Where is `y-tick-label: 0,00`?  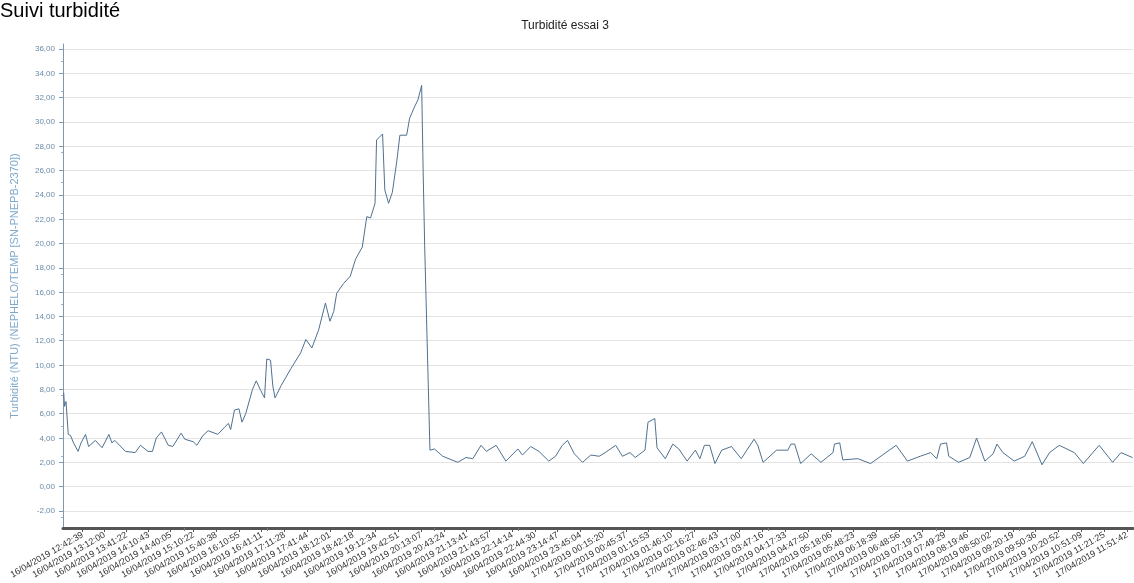 y-tick-label: 0,00 is located at coordinates (47, 487).